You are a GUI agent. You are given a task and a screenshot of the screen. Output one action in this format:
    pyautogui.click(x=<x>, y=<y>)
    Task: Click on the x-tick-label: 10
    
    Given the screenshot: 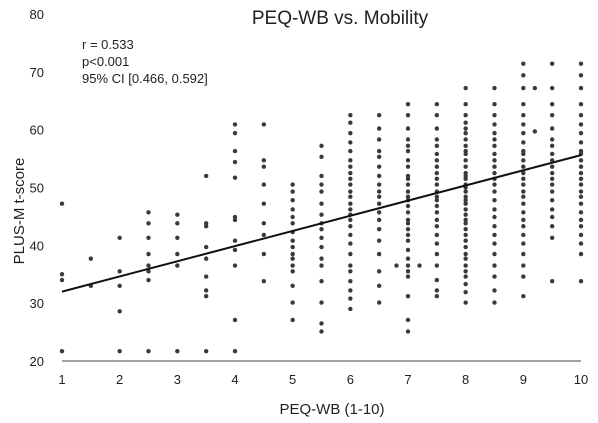 What is the action you would take?
    pyautogui.click(x=581, y=379)
    